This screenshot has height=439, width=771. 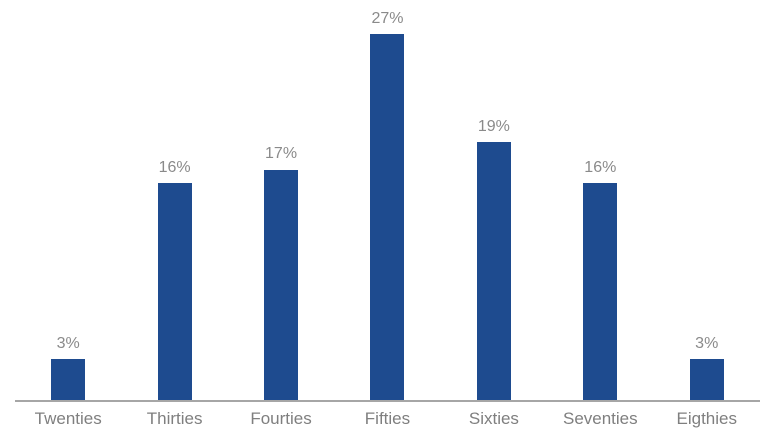 I want to click on bar-value-label: 17%, so click(x=281, y=154).